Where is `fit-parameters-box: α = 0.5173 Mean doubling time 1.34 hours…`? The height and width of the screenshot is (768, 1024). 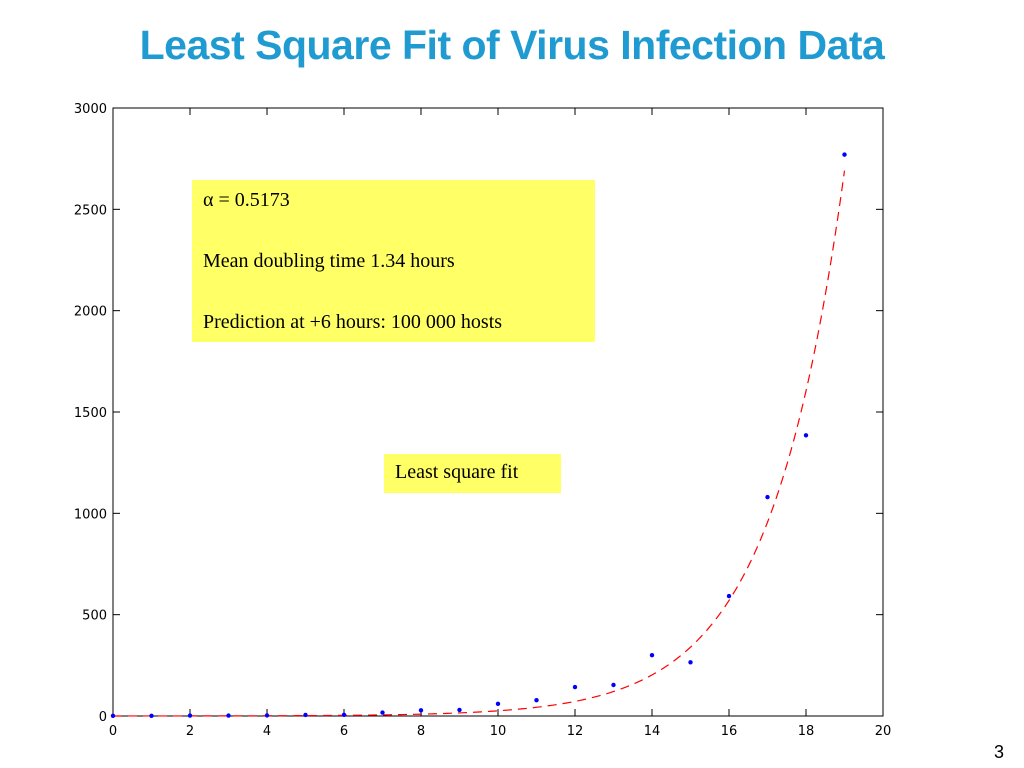 fit-parameters-box: α = 0.5173 Mean doubling time 1.34 hours… is located at coordinates (393, 261).